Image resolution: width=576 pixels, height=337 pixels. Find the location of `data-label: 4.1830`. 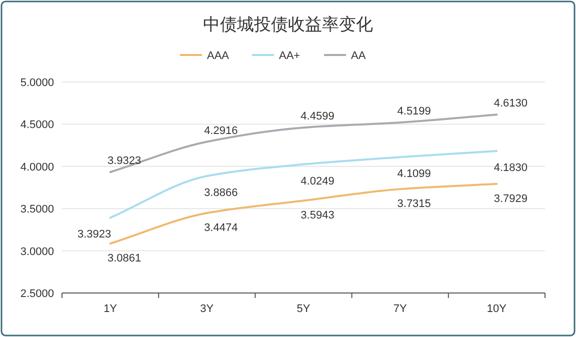

data-label: 4.1830 is located at coordinates (511, 168).